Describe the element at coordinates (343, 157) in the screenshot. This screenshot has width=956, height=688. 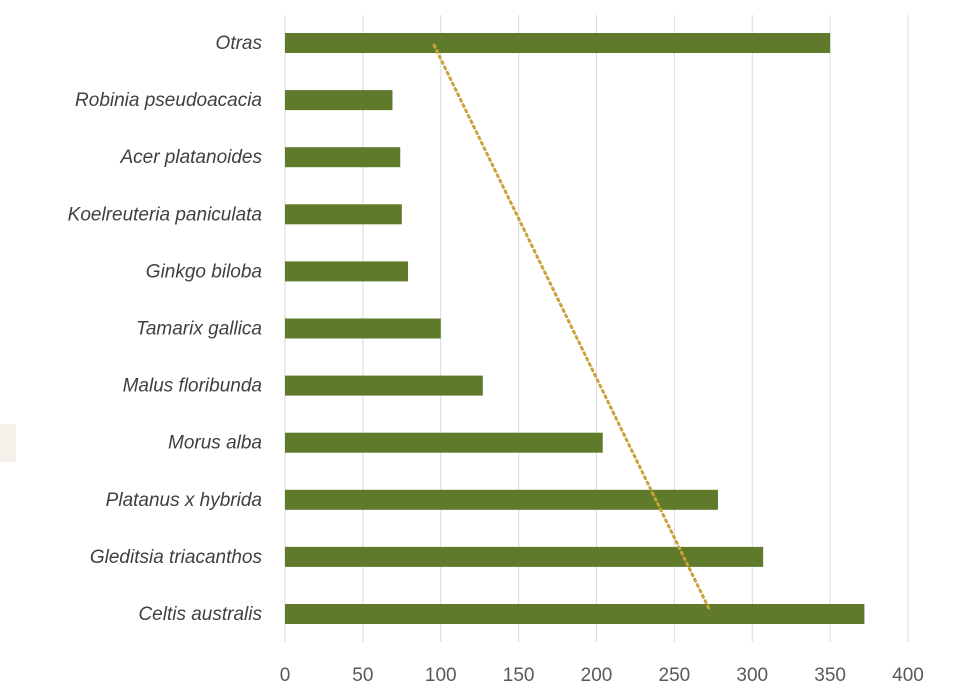
I see `bar-acer-platanoides` at that location.